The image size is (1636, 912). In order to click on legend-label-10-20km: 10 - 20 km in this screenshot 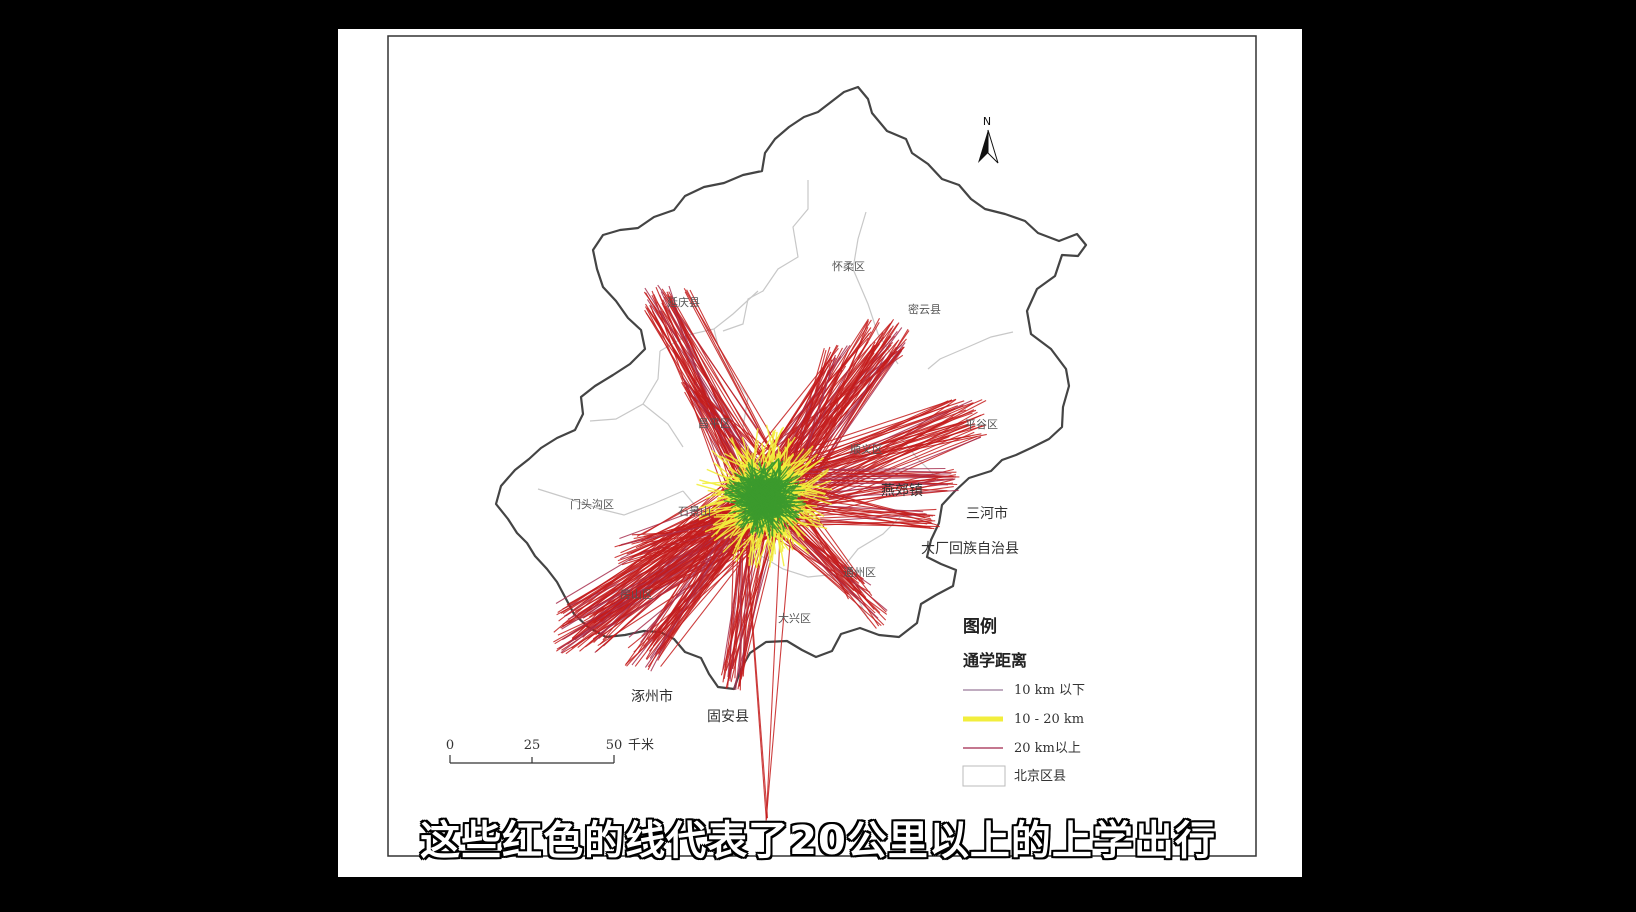, I will do `click(1049, 719)`.